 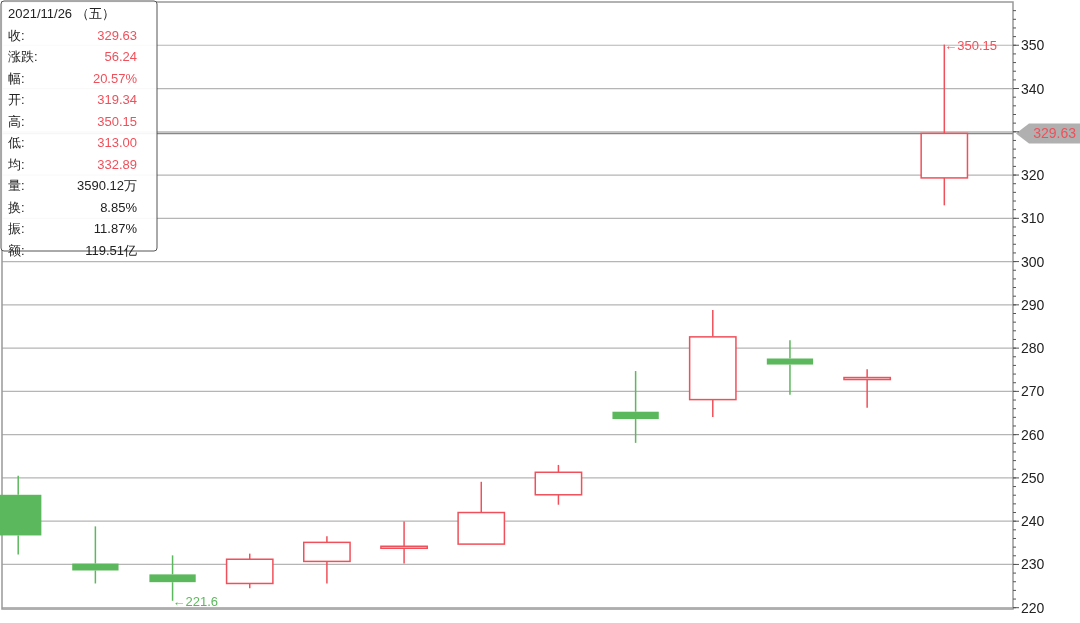 I want to click on y-tick-label: 300, so click(x=1033, y=261).